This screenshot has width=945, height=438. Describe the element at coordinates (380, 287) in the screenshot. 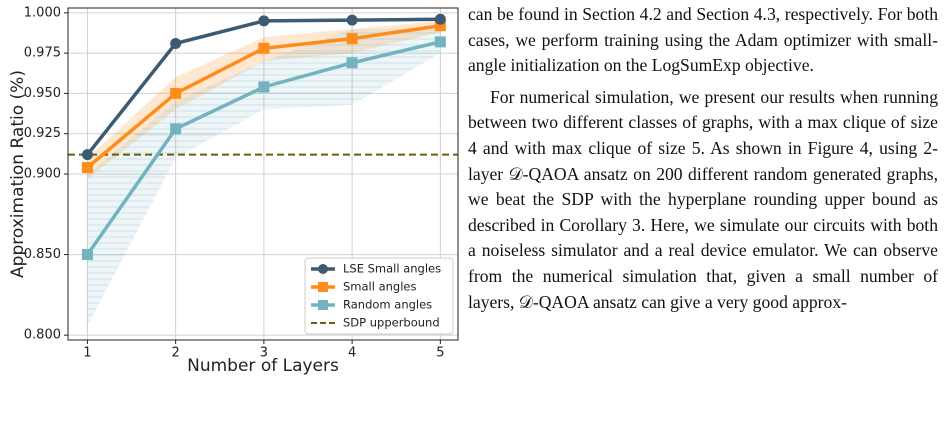

I see `legend-label: Small angles` at that location.